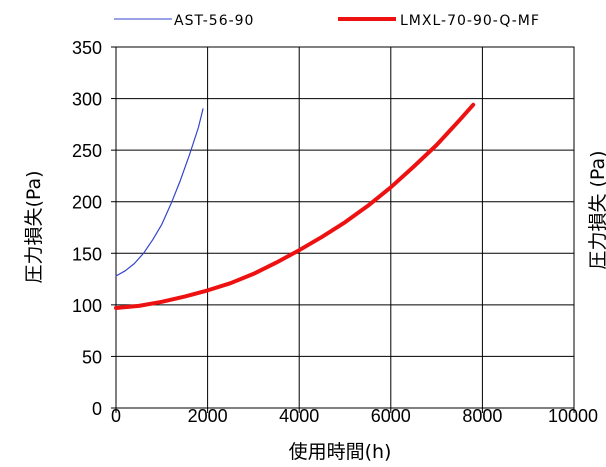 The image size is (606, 467). I want to click on y-tick-label: 250, so click(87, 151).